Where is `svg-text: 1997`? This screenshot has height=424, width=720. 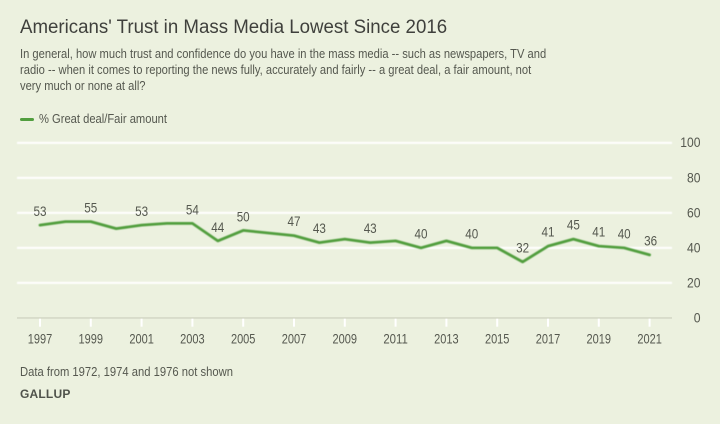
svg-text: 1997 is located at coordinates (40, 339).